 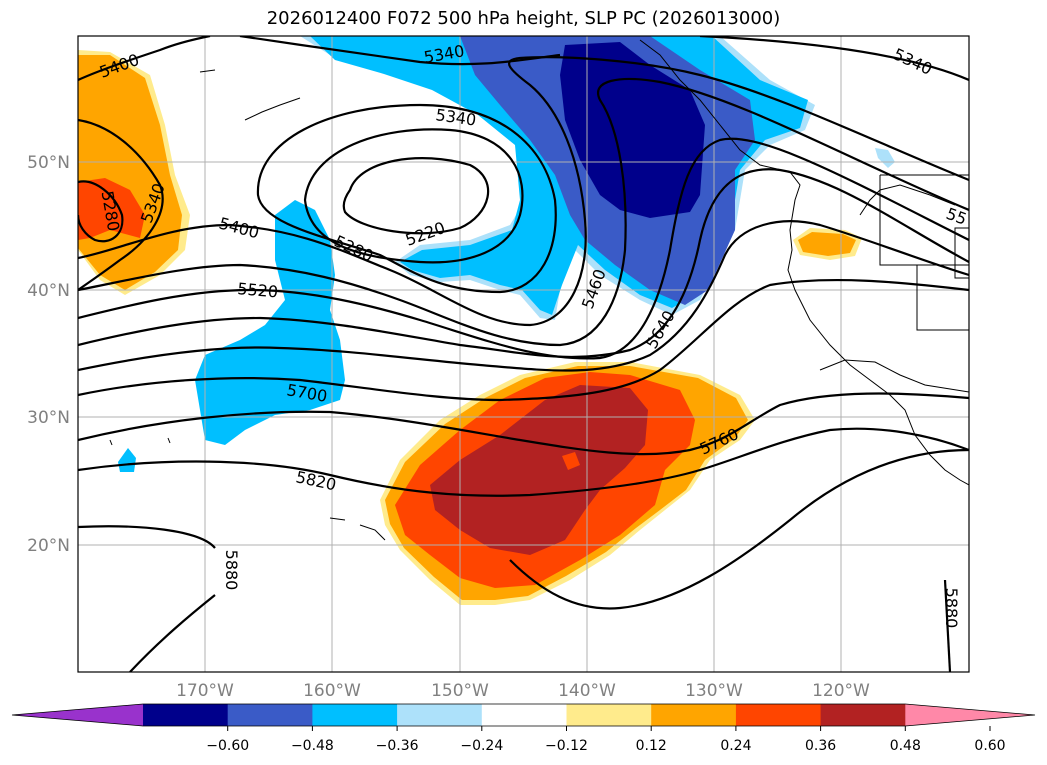 What do you see at coordinates (820, 746) in the screenshot?
I see `colorbar-tick-label: 0.36` at bounding box center [820, 746].